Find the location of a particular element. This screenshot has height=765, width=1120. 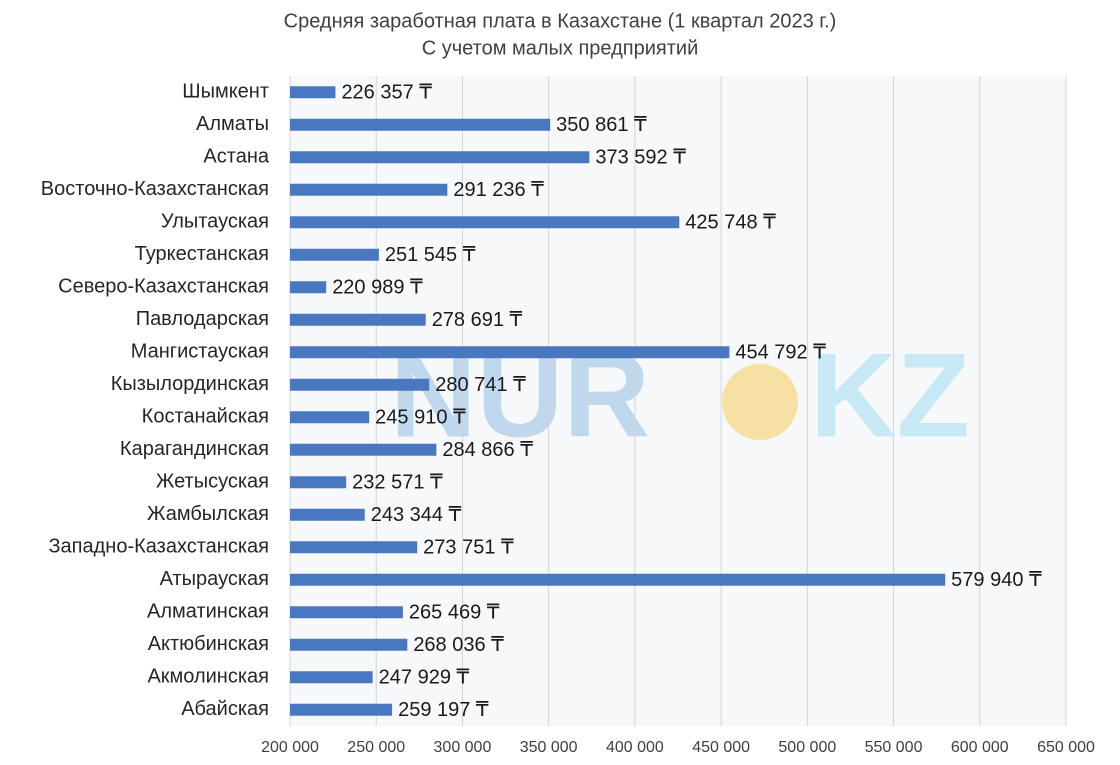

data-label: 425 748 ₸ is located at coordinates (730, 223).